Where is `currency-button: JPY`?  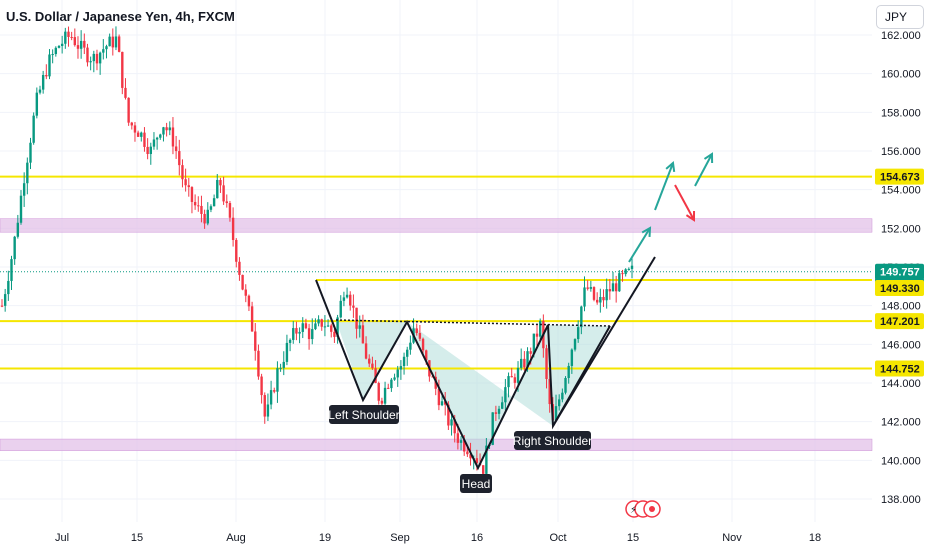
currency-button: JPY is located at coordinates (900, 17).